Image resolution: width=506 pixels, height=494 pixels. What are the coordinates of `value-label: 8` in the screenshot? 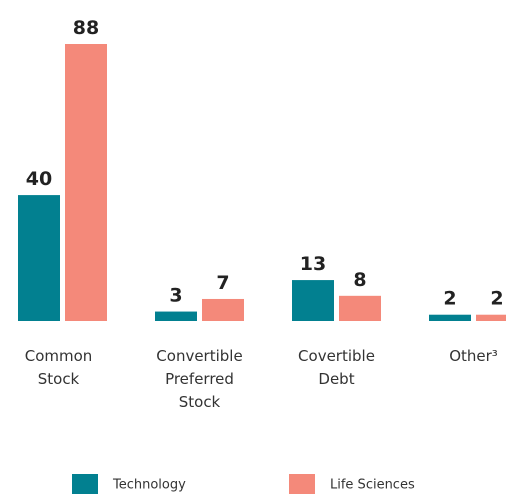 It's located at (359, 280).